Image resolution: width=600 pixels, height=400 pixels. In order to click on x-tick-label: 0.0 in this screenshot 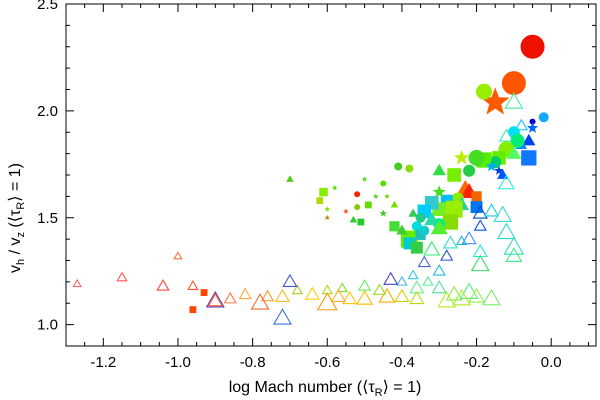, I will do `click(551, 362)`.